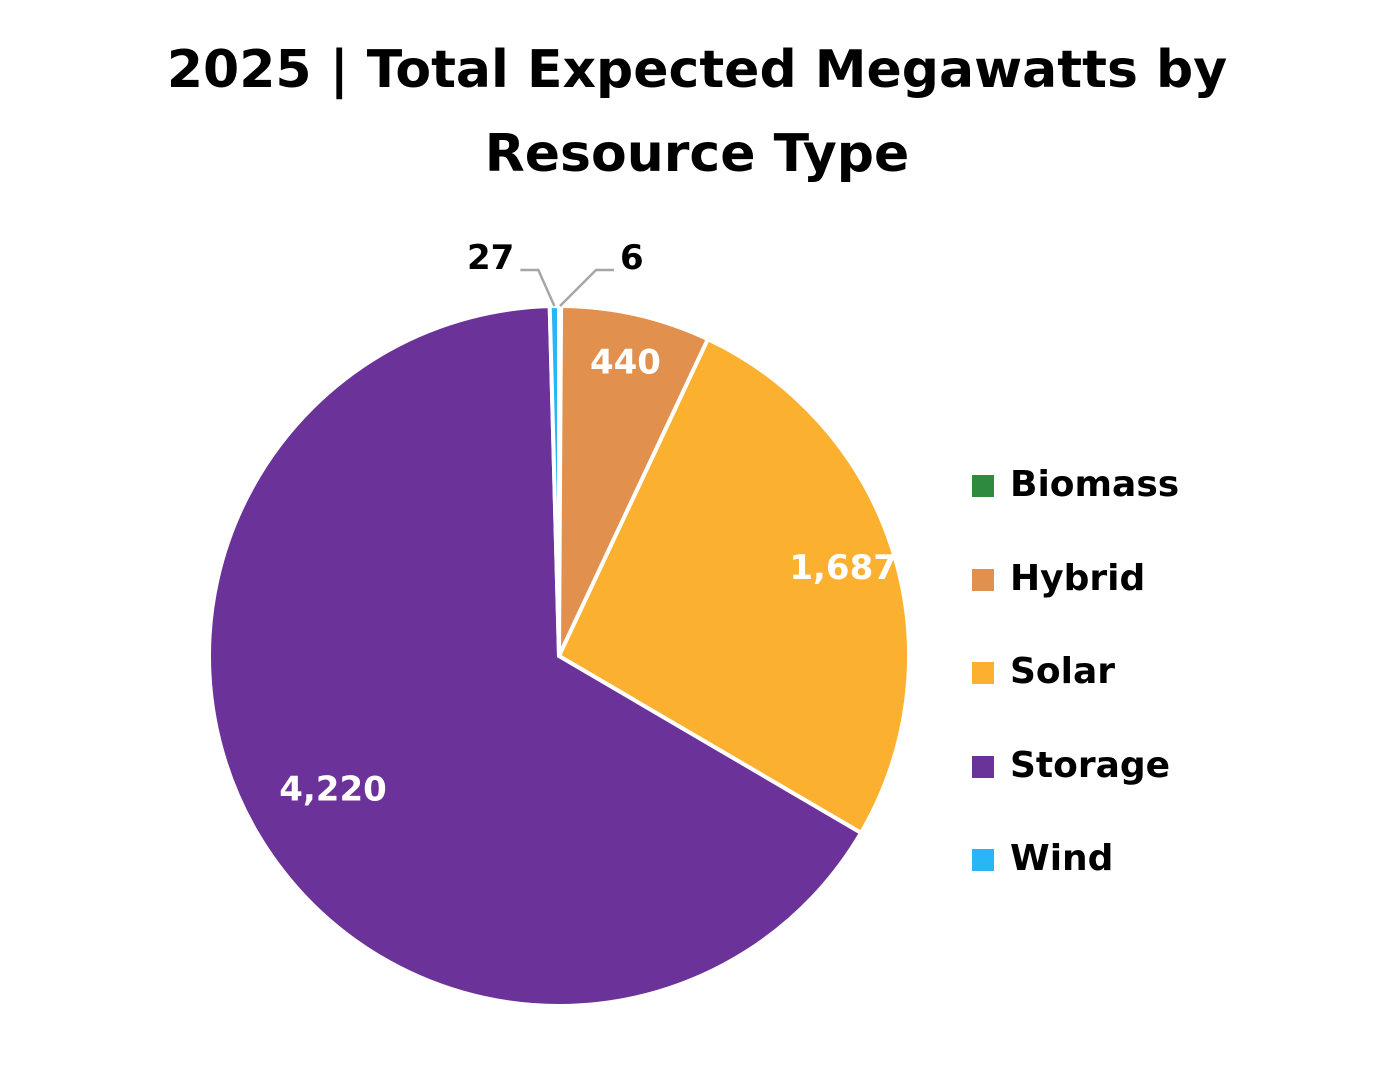 Image resolution: width=1394 pixels, height=1068 pixels. Describe the element at coordinates (1095, 484) in the screenshot. I see `legend-label-biomass: Biomass` at that location.